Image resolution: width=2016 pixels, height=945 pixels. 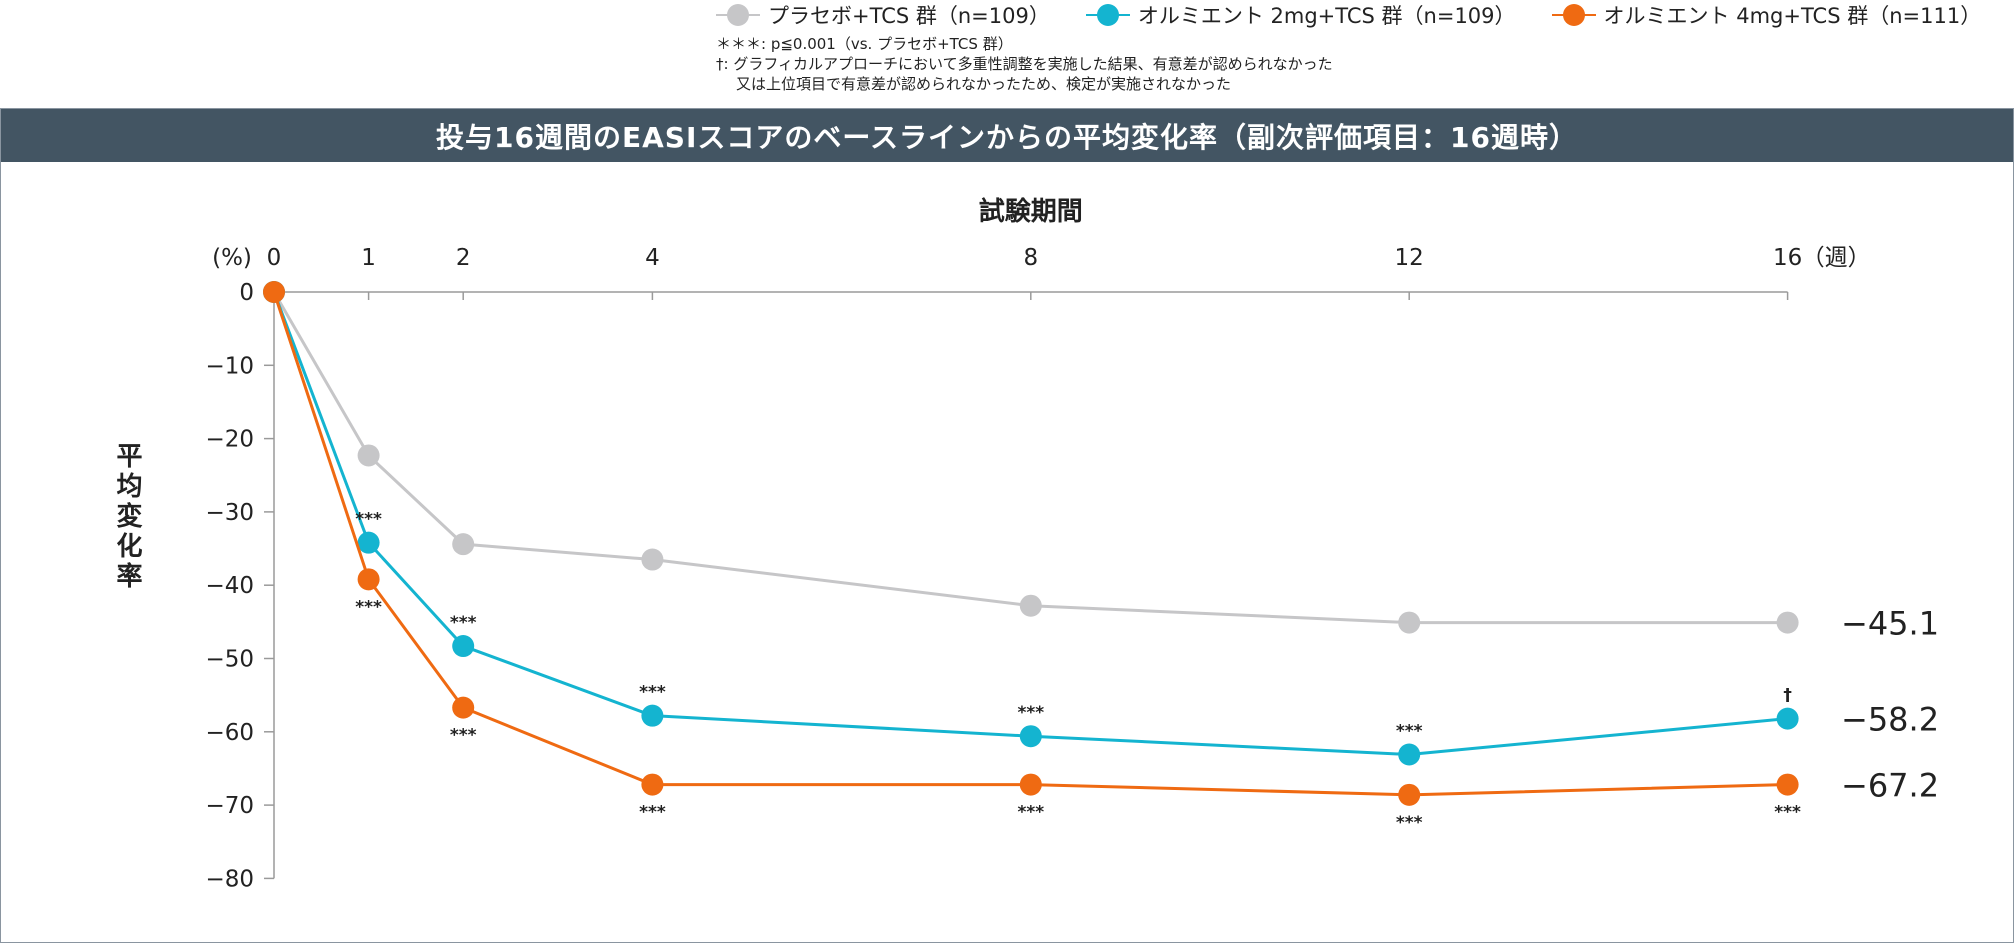 What do you see at coordinates (1107, 15) in the screenshot?
I see `legend-swatch-2mg` at bounding box center [1107, 15].